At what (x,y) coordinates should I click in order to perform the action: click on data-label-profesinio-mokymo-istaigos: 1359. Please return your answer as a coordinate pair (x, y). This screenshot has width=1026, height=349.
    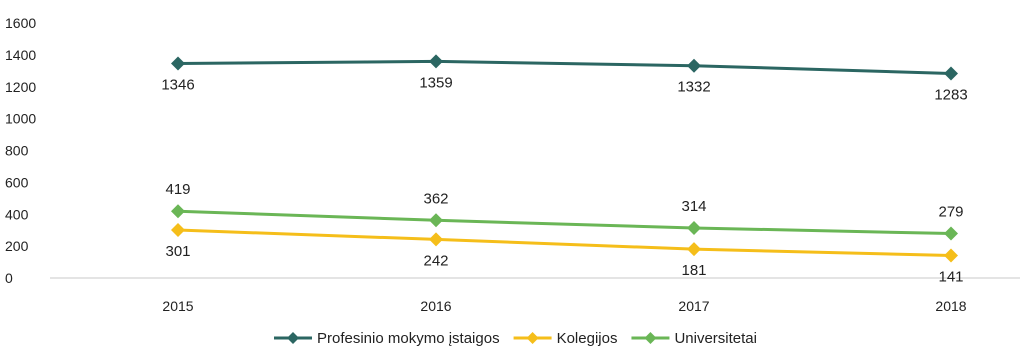
    Looking at the image, I should click on (435, 82).